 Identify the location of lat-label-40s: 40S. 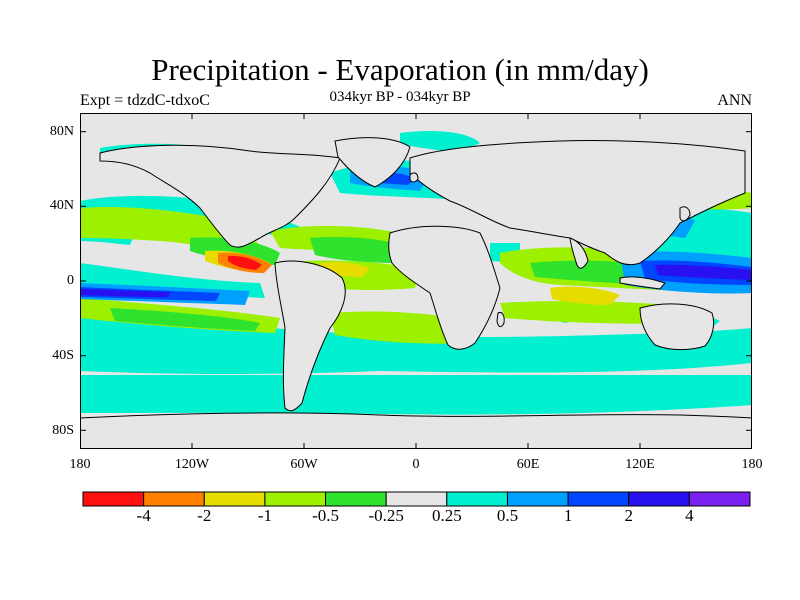
(63, 355).